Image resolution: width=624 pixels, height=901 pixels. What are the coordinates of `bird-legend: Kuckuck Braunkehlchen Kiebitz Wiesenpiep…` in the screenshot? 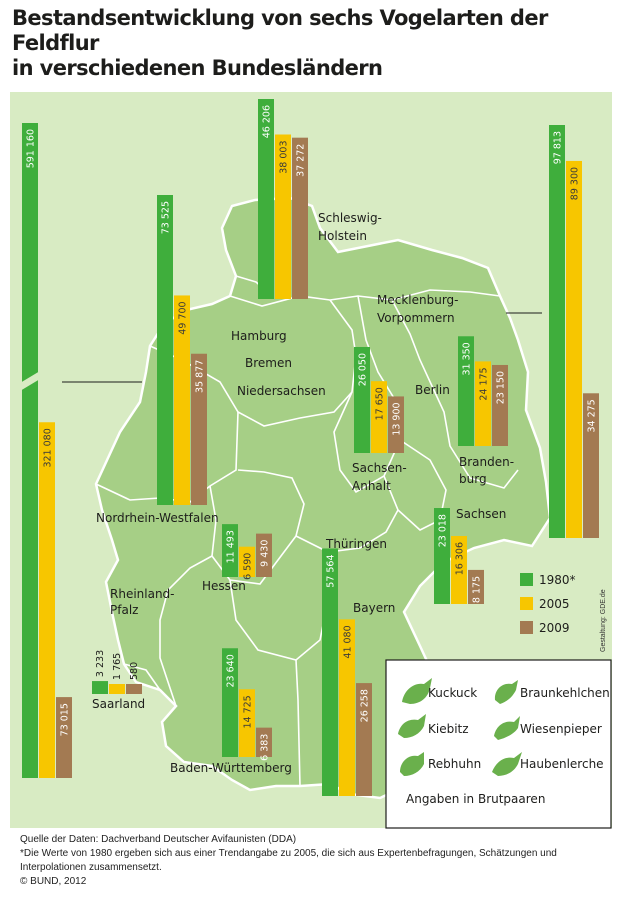 It's located at (498, 744).